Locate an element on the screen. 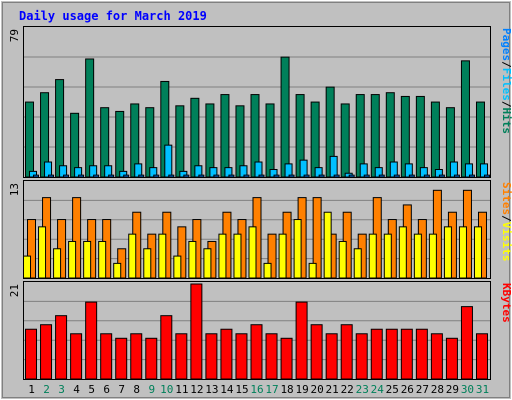  day-label: 13 is located at coordinates (211, 389).